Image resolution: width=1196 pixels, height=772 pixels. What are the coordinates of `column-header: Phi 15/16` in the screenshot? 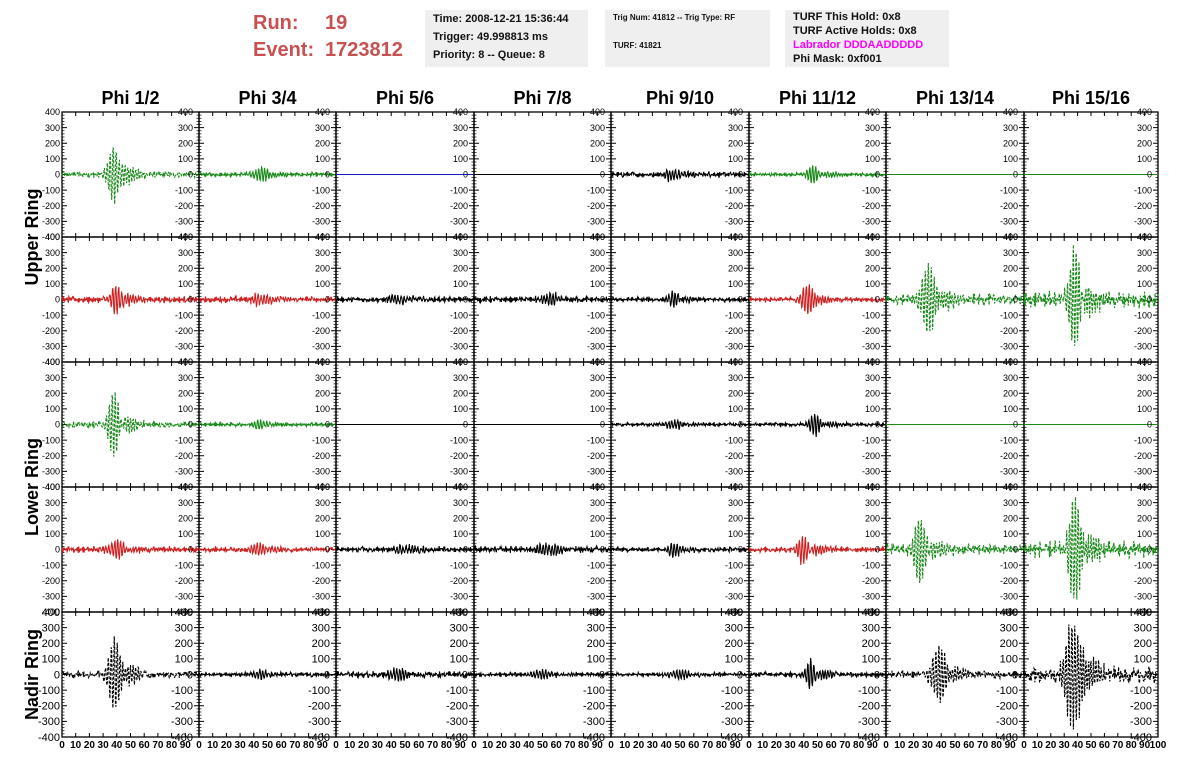 It's located at (1091, 98).